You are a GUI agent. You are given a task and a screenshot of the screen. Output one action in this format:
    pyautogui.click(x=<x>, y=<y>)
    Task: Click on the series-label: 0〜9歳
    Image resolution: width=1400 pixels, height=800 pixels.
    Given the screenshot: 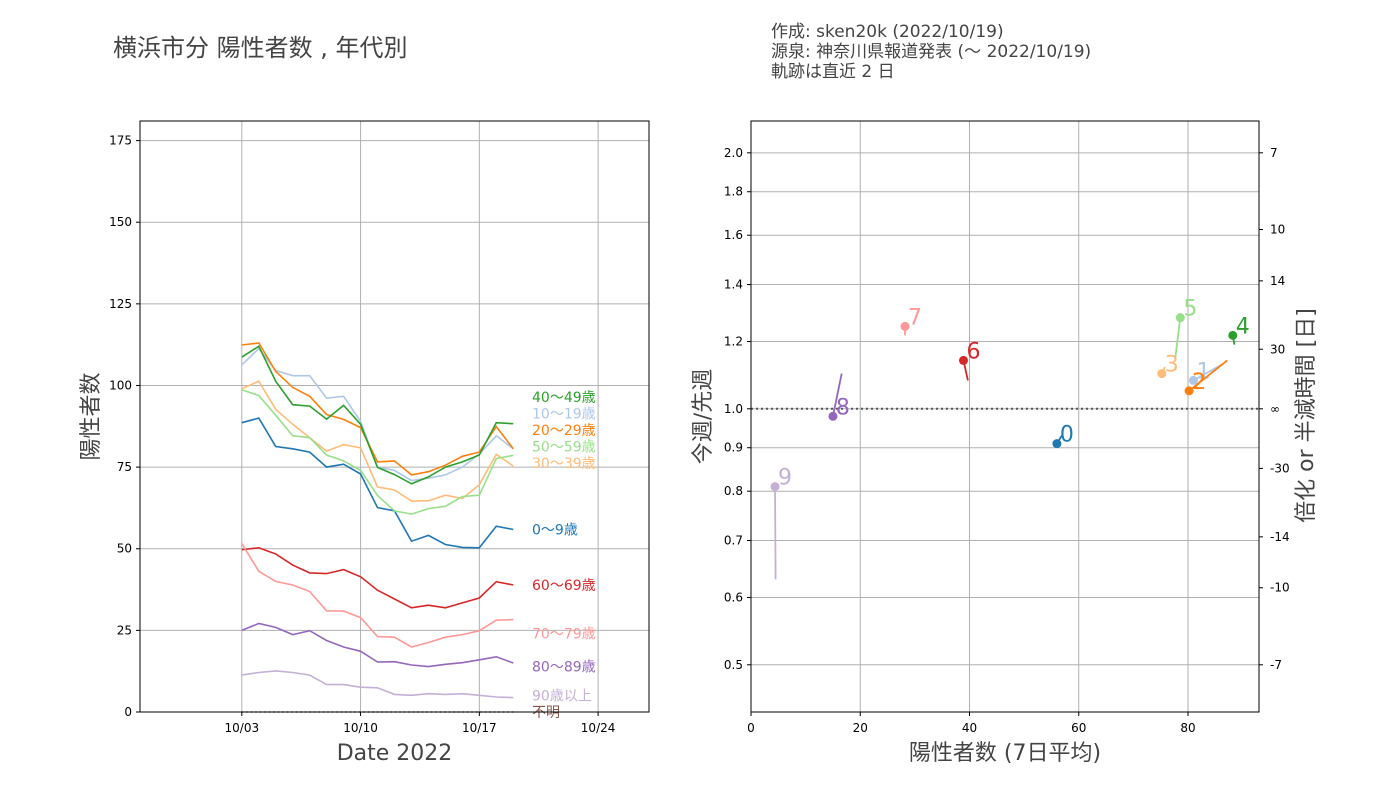 What is the action you would take?
    pyautogui.click(x=555, y=530)
    